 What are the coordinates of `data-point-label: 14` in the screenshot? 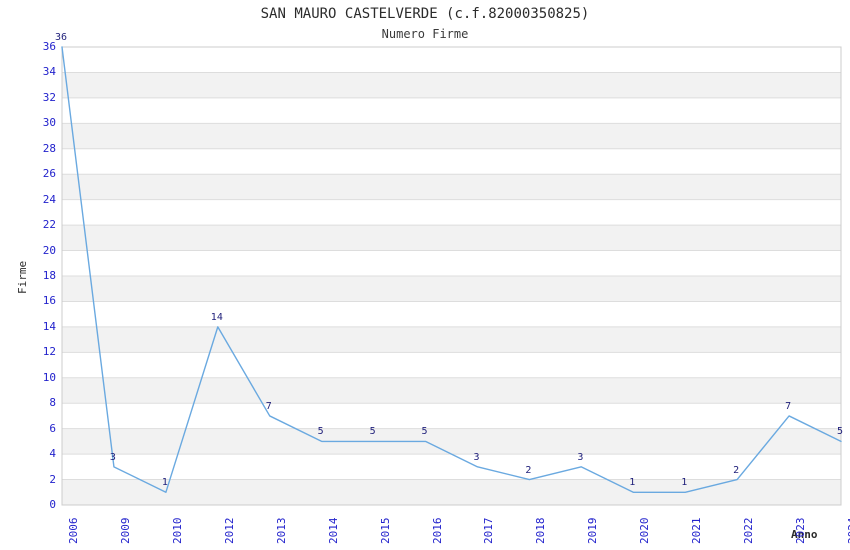 It's located at (216, 317).